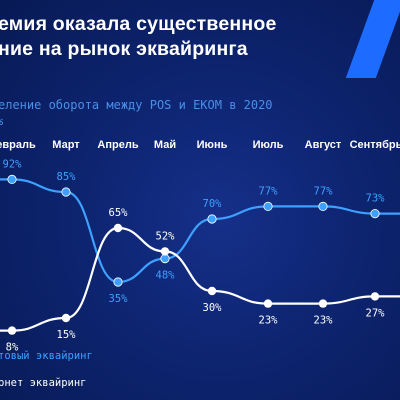  I want to click on pos-data-label: 48%, so click(166, 276).